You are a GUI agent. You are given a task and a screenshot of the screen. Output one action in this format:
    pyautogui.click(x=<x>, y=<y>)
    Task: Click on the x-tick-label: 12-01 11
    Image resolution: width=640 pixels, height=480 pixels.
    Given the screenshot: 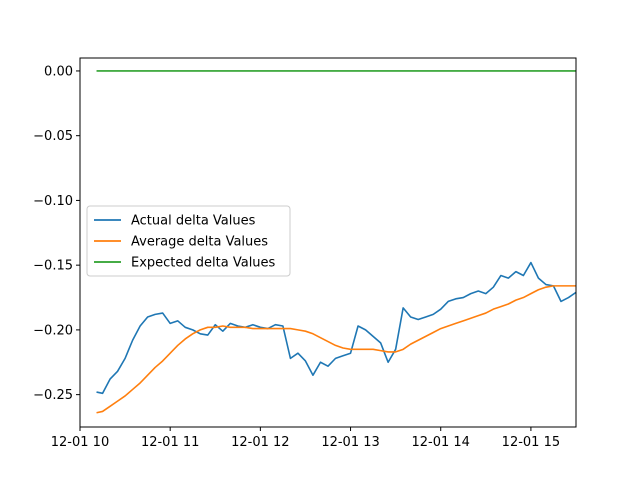 What is the action you would take?
    pyautogui.click(x=170, y=442)
    